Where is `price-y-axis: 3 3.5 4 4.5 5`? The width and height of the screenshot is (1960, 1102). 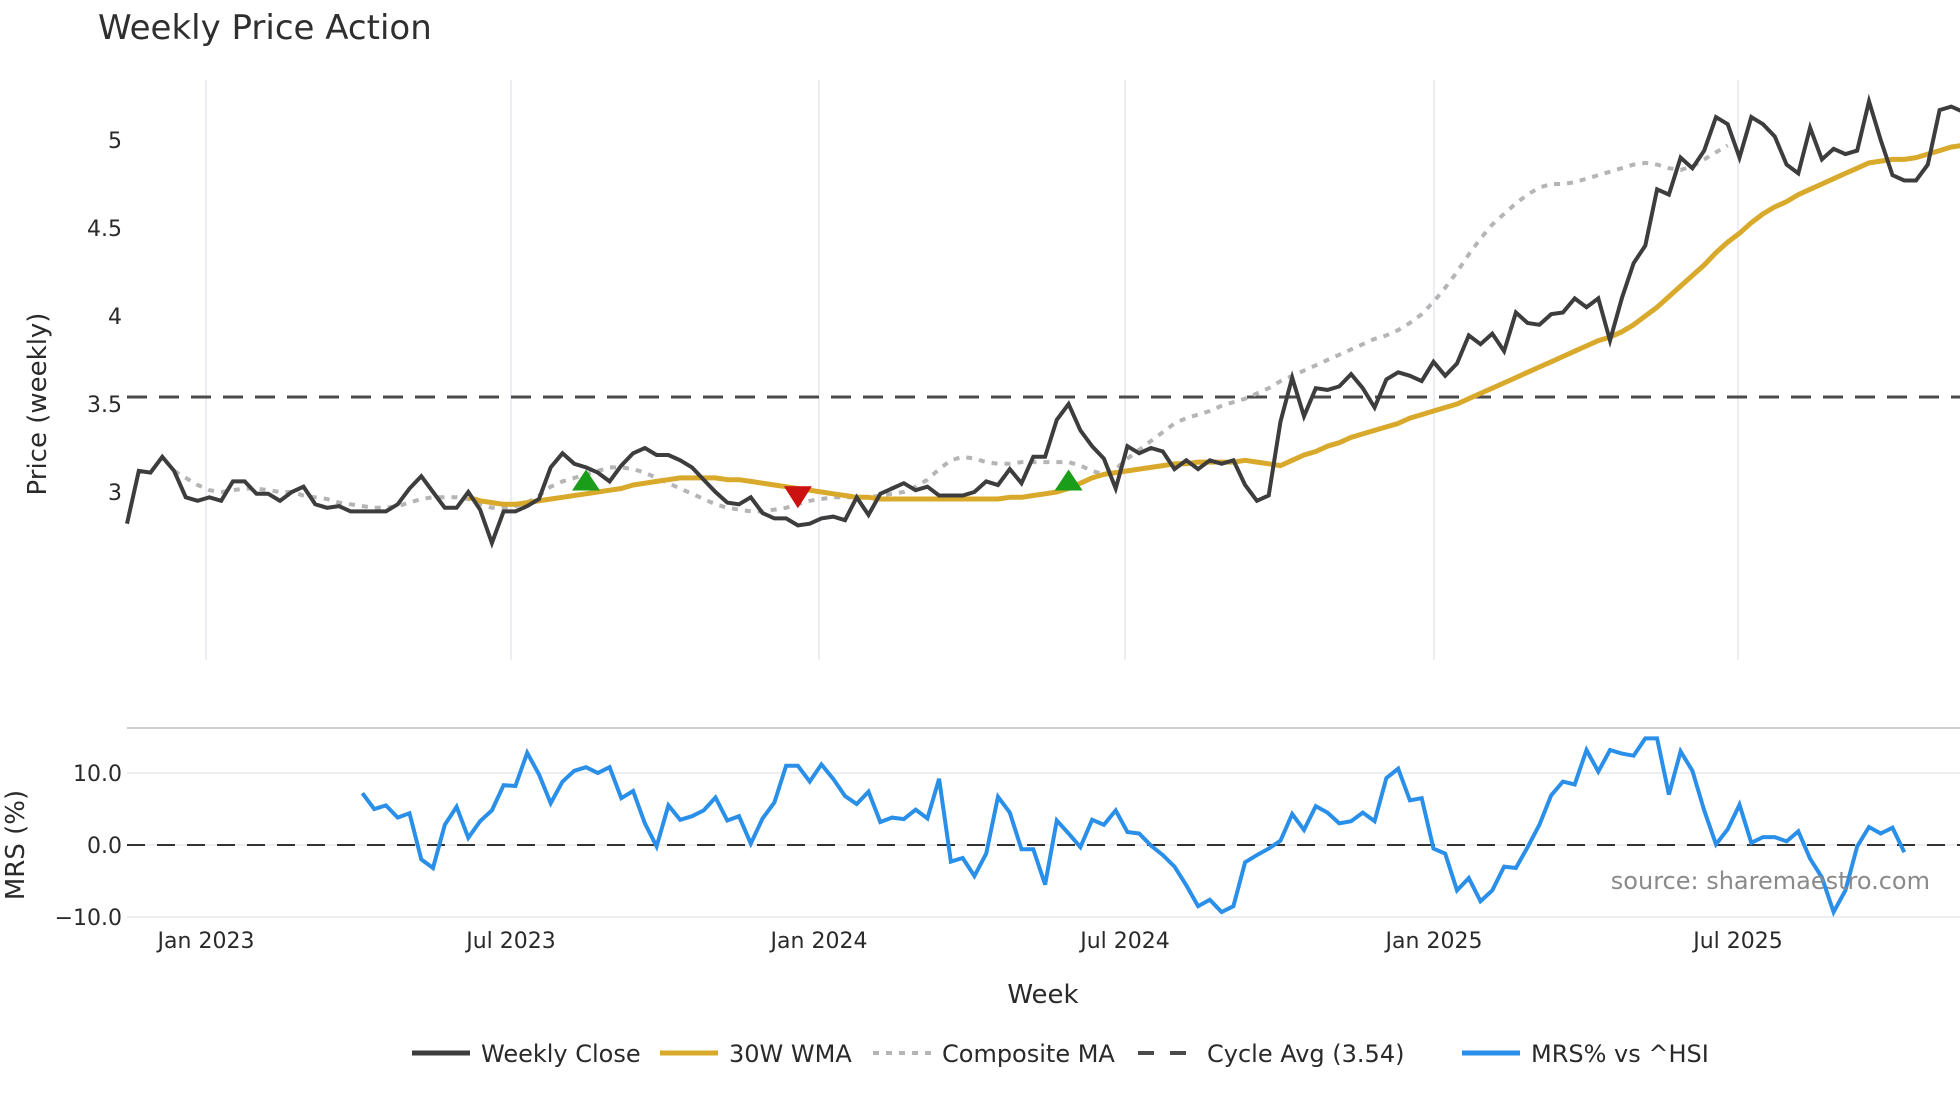
price-y-axis: 3 3.5 4 4.5 5 is located at coordinates (104, 317).